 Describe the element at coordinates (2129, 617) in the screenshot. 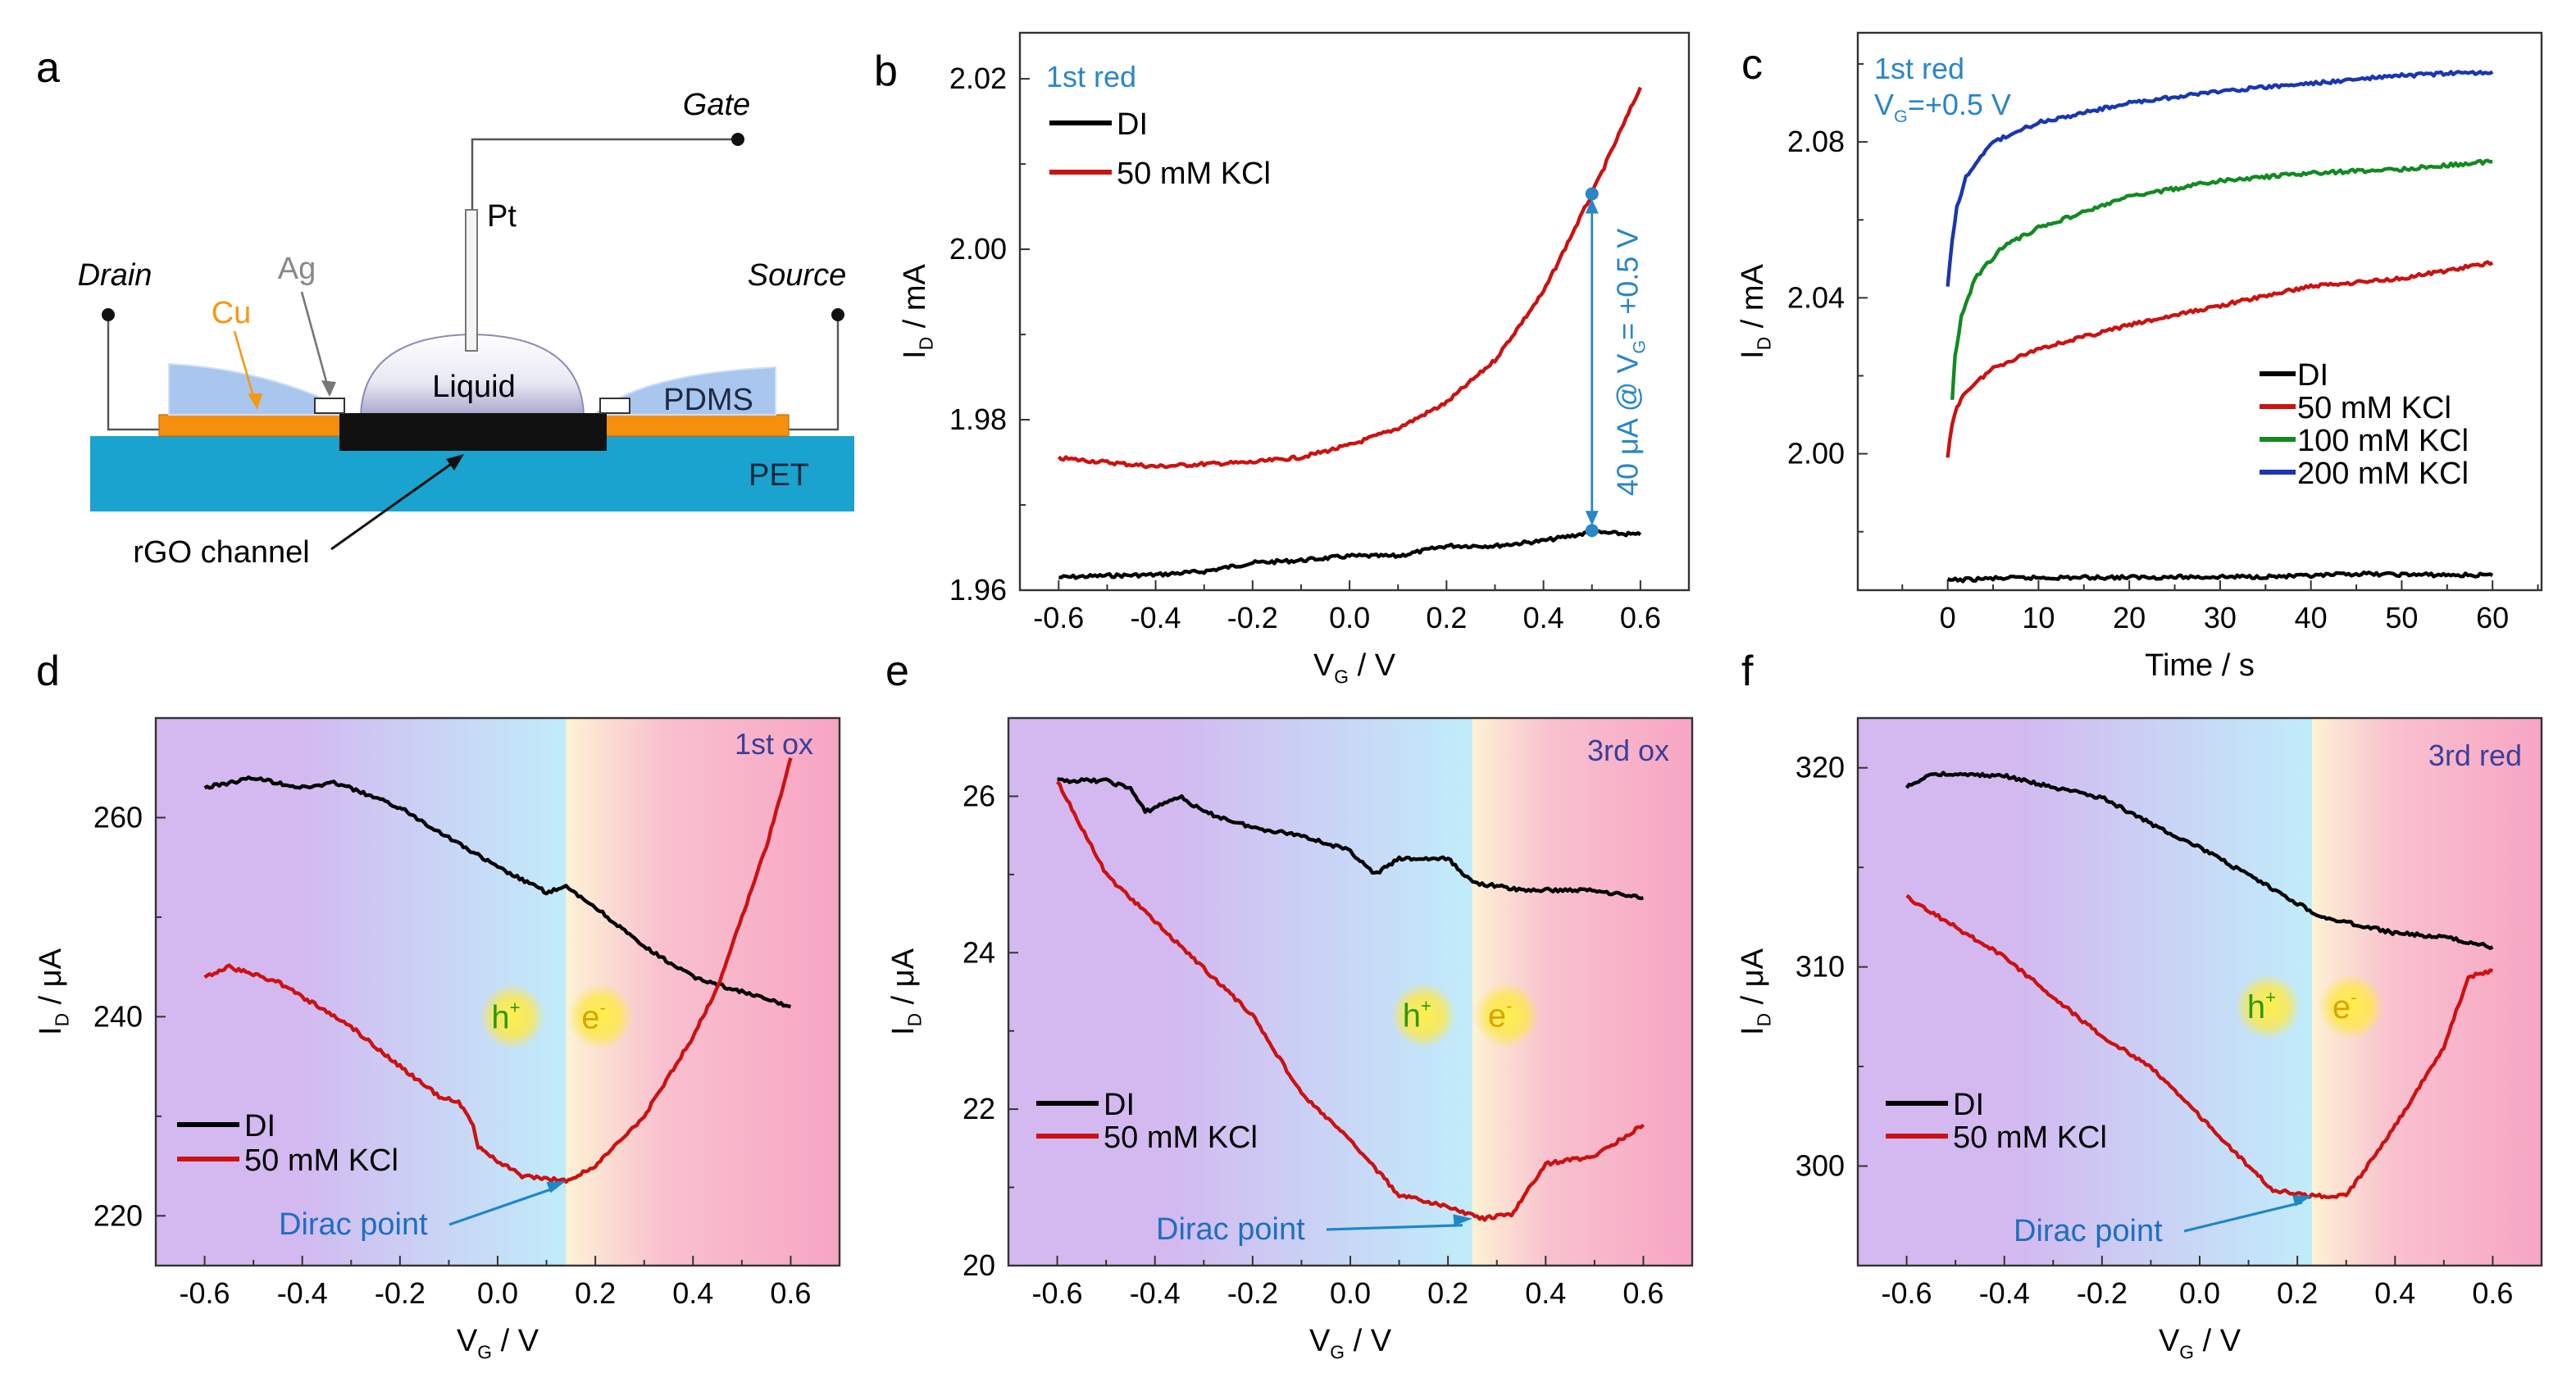

I see `x-tick-label: 20` at that location.